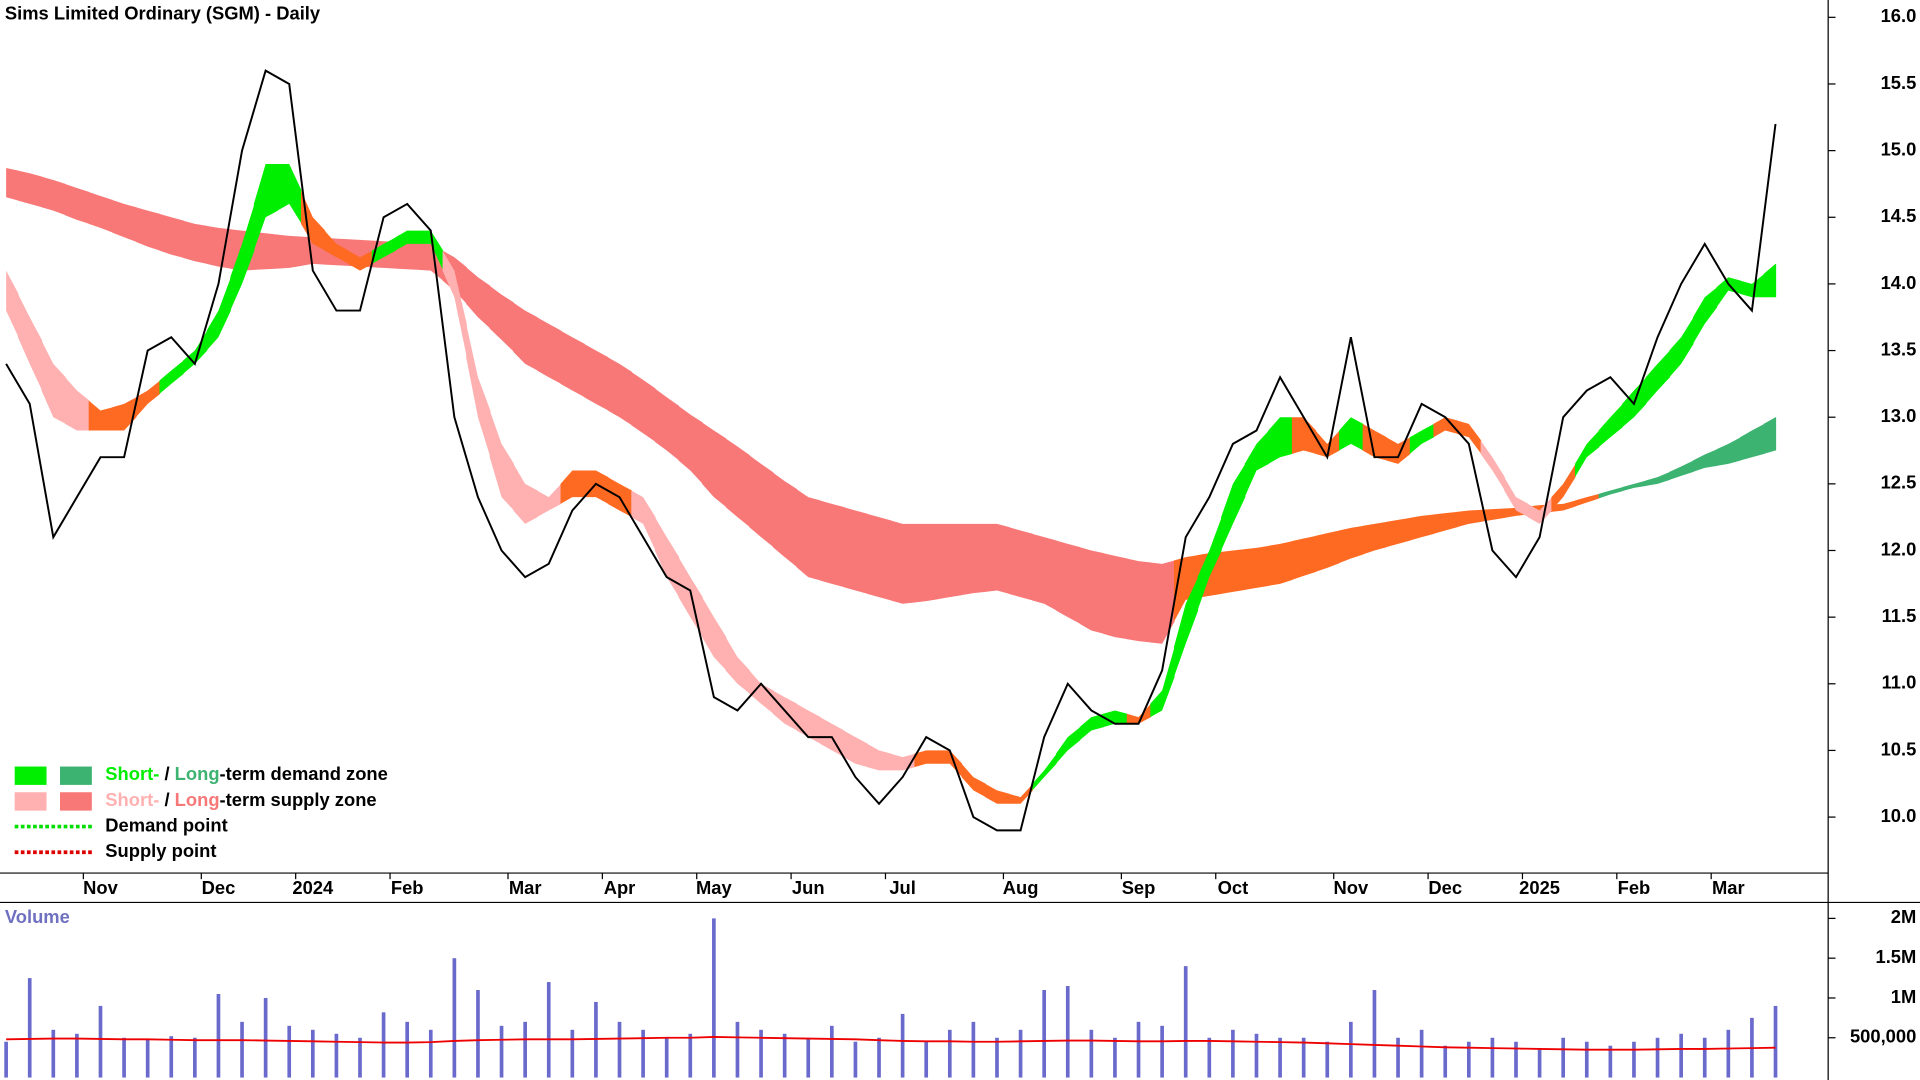 The image size is (1920, 1080). Describe the element at coordinates (1904, 996) in the screenshot. I see `y-tick-label: 1M` at that location.